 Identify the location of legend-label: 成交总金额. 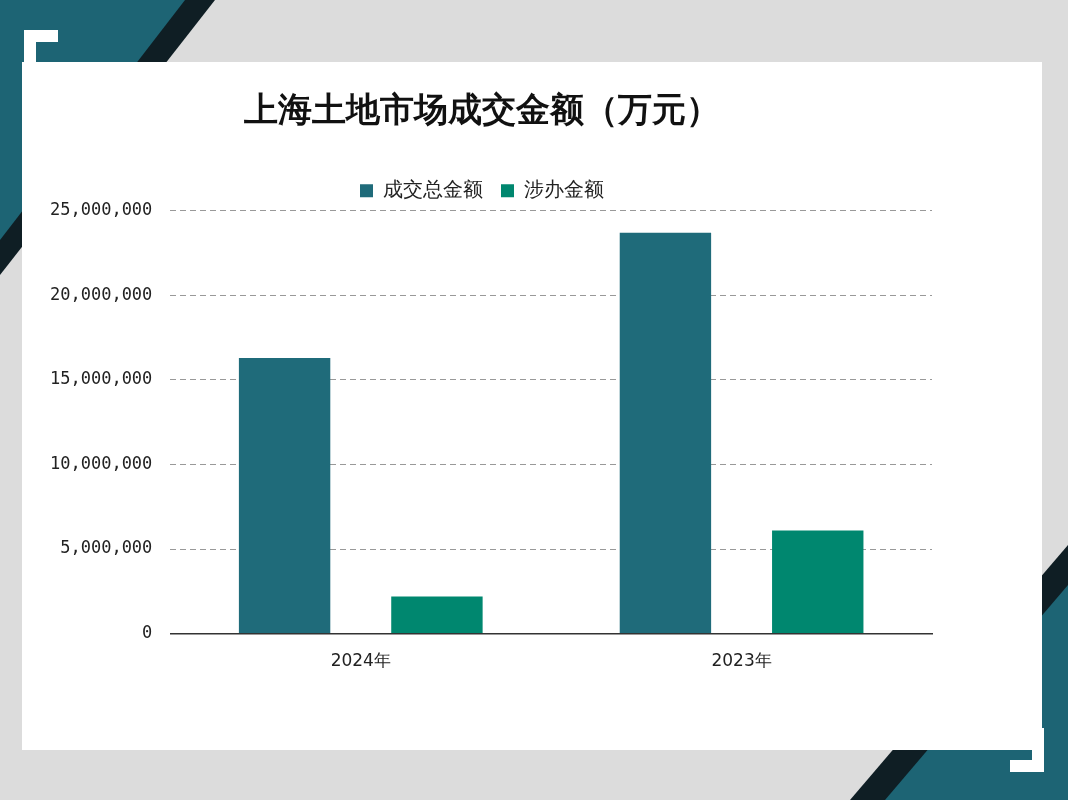
(433, 189).